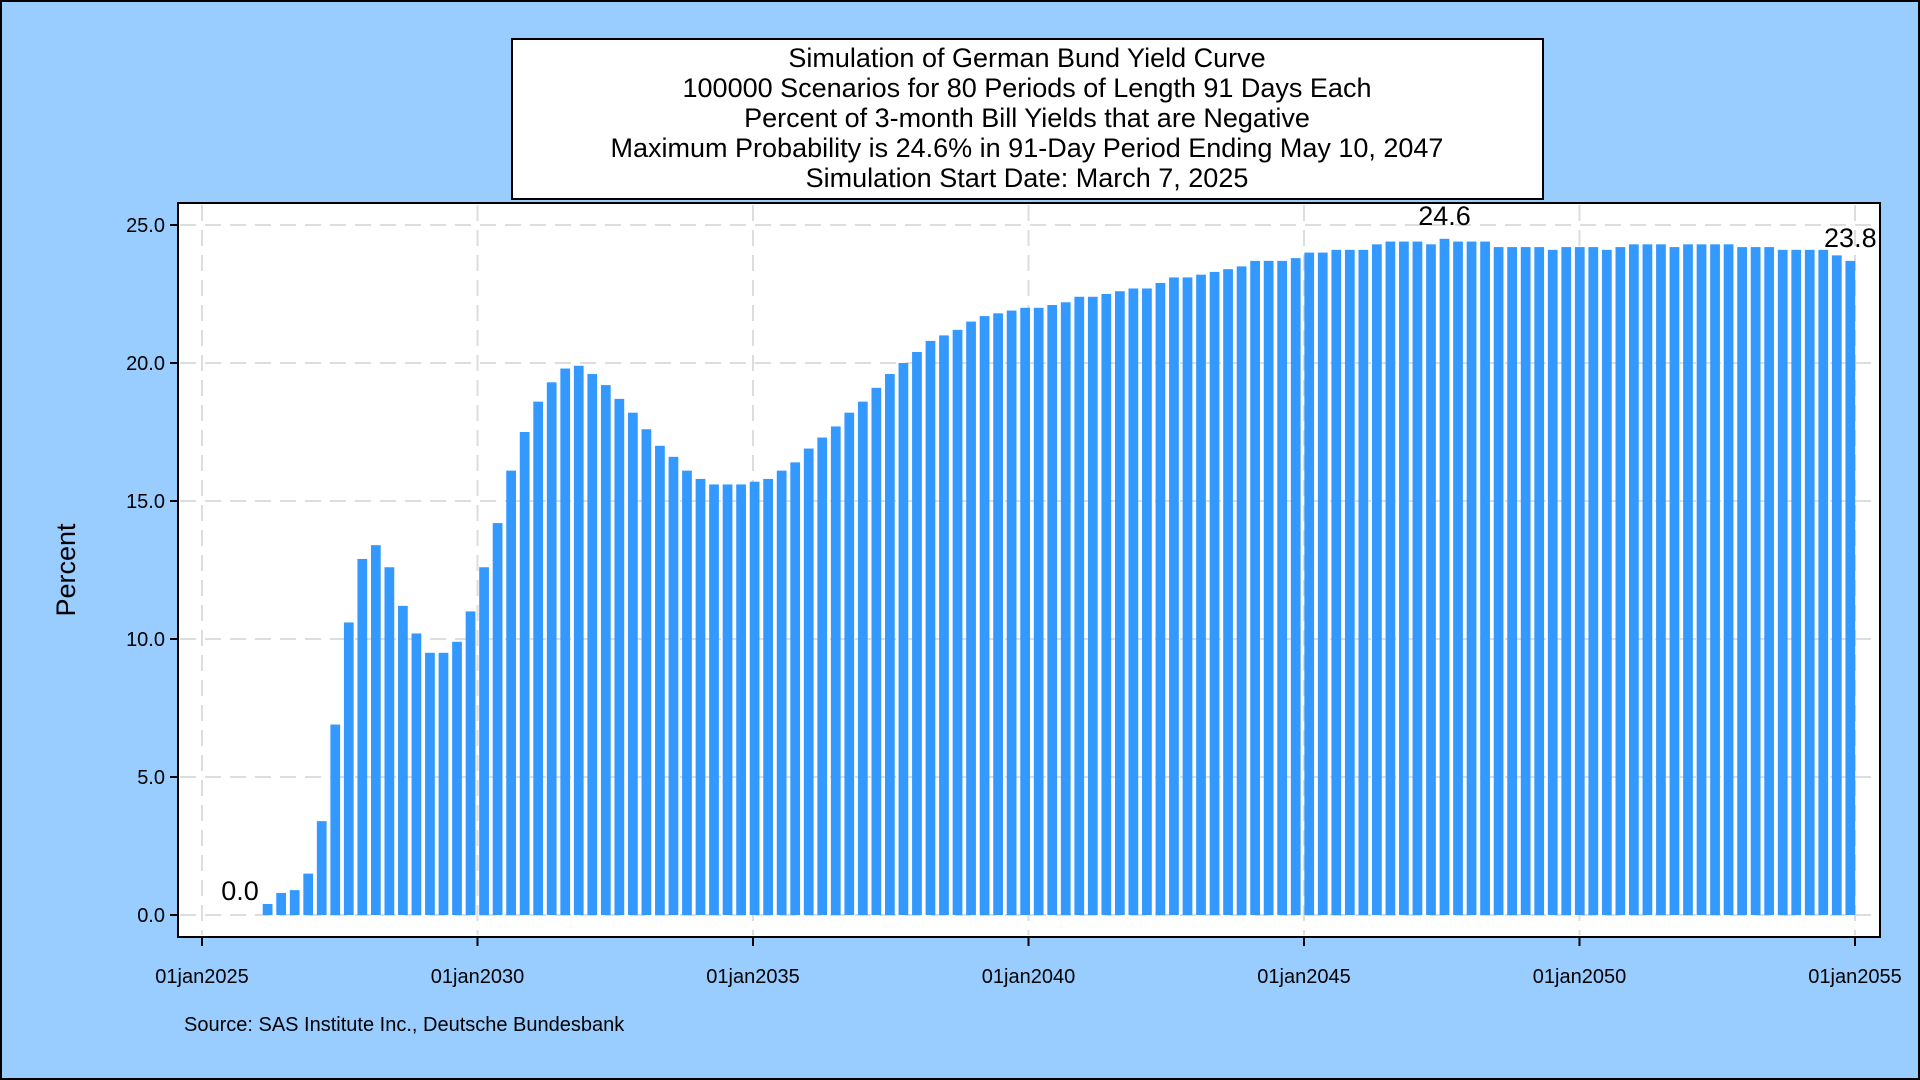 The image size is (1920, 1080). Describe the element at coordinates (1854, 977) in the screenshot. I see `x-tick-label: 01jan2055` at that location.